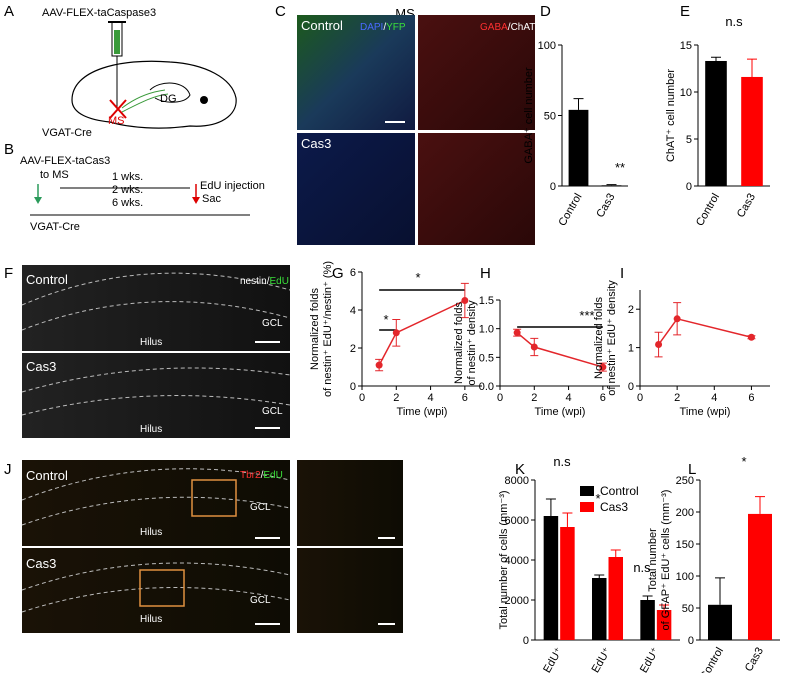 Image resolution: width=800 pixels, height=673 pixels. I want to click on panel-label: H, so click(485, 273).